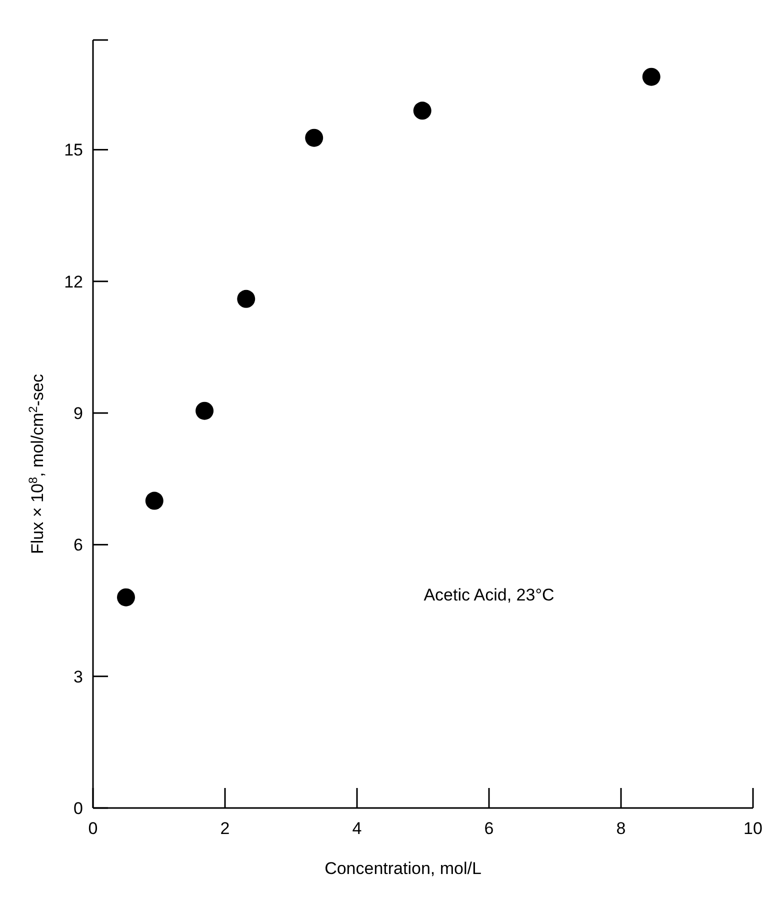 The height and width of the screenshot is (905, 776). I want to click on y-tick-label: 15, so click(73, 150).